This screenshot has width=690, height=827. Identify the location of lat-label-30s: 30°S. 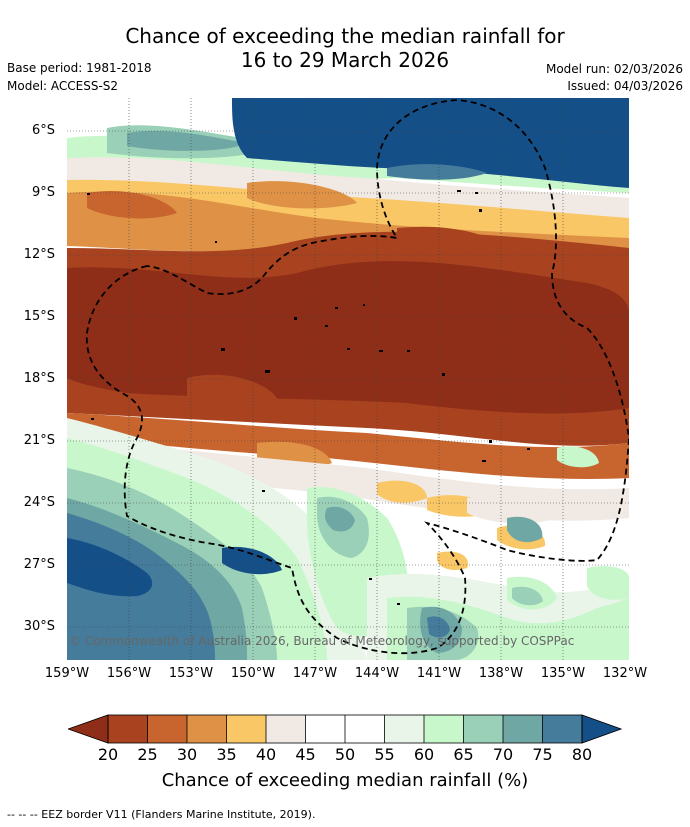
(39, 626).